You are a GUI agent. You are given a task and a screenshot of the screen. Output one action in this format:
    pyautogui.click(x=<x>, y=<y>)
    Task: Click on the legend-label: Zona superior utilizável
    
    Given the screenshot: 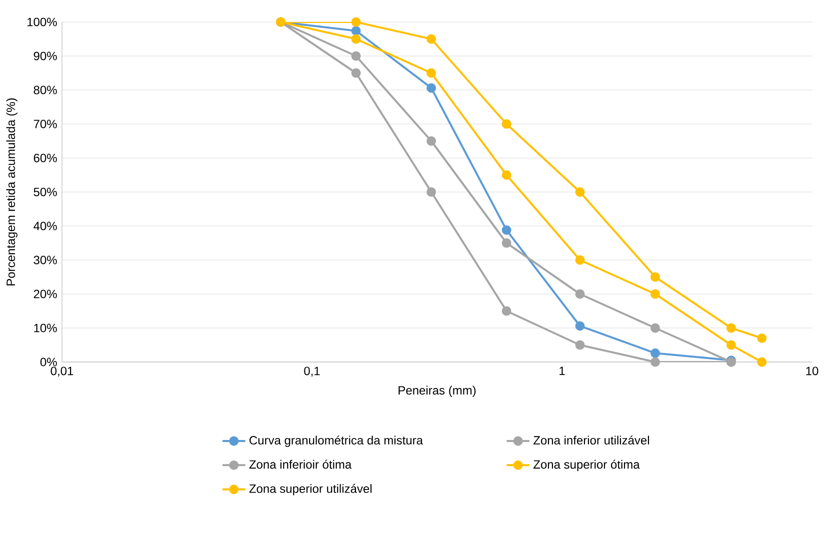 What is the action you would take?
    pyautogui.click(x=310, y=490)
    